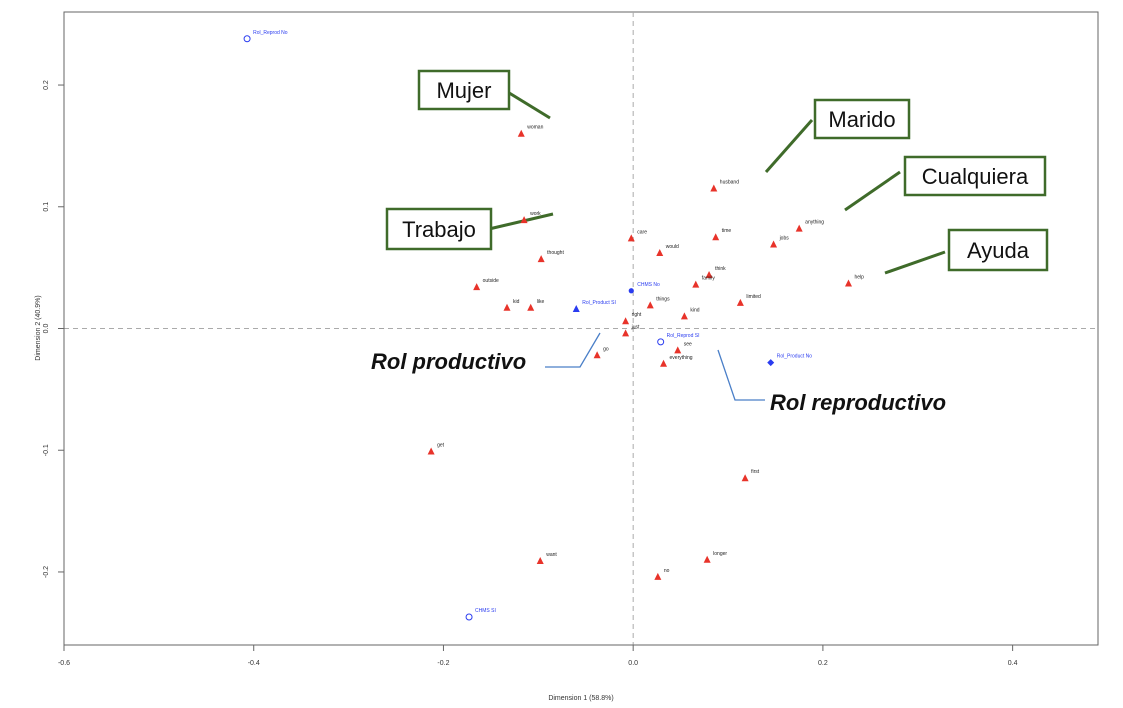  I want to click on word-point: would, so click(667, 250).